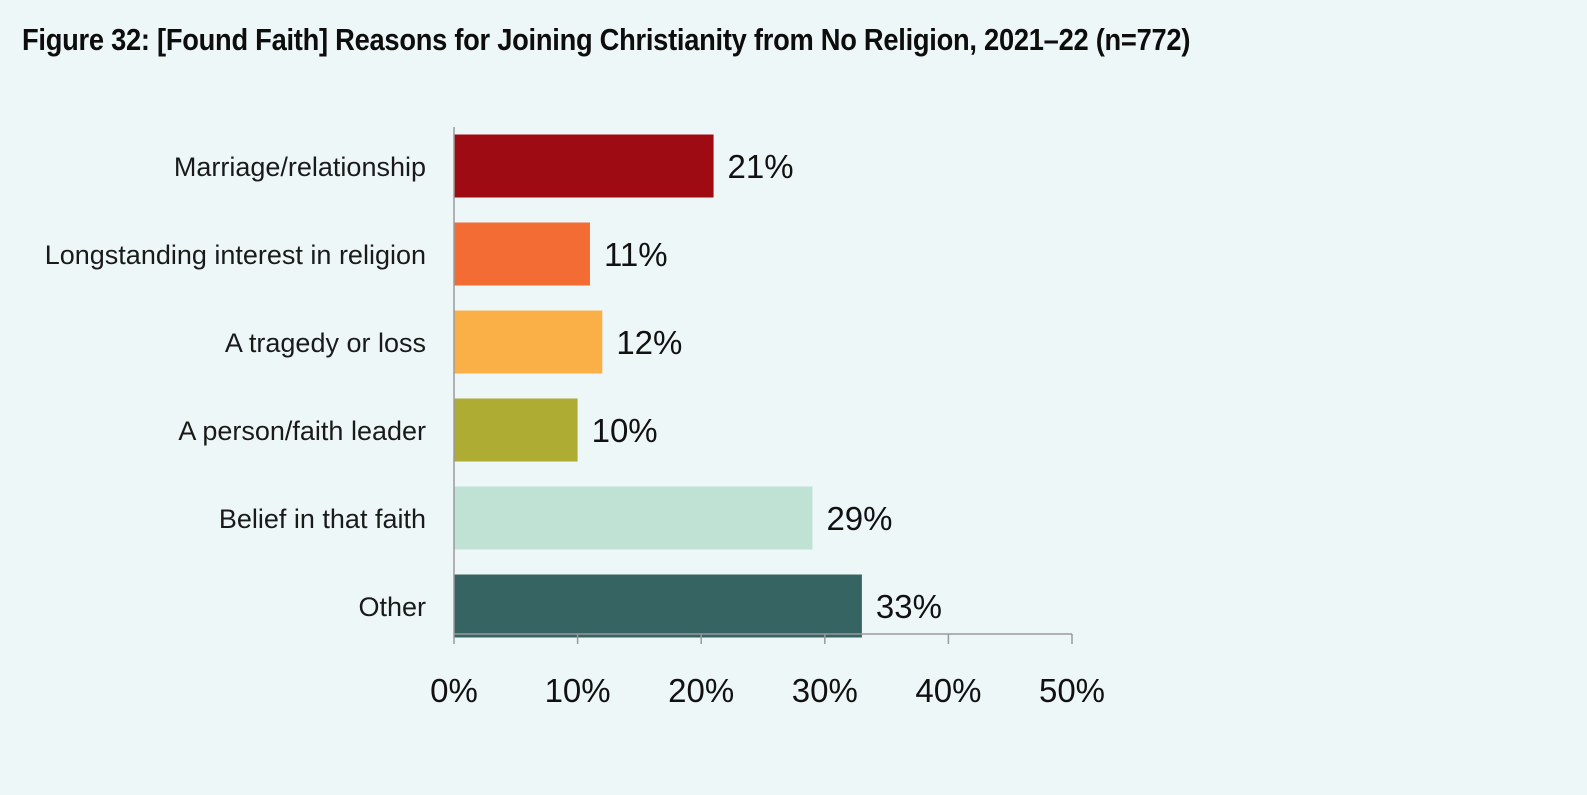 The height and width of the screenshot is (795, 1587). I want to click on category-label-2: A tragedy or loss, so click(325, 343).